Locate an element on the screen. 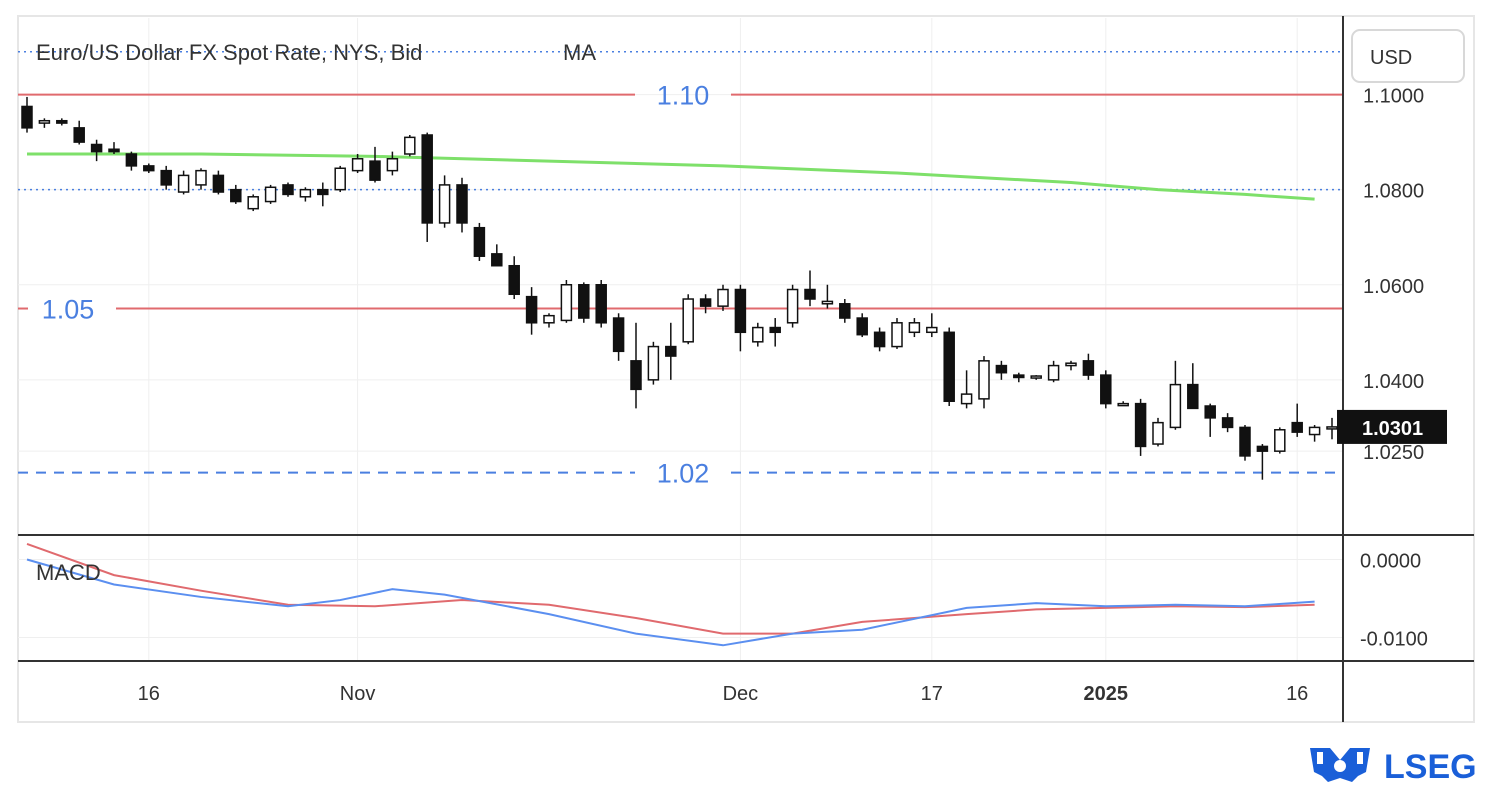  level-label: 1.05 is located at coordinates (68, 310).